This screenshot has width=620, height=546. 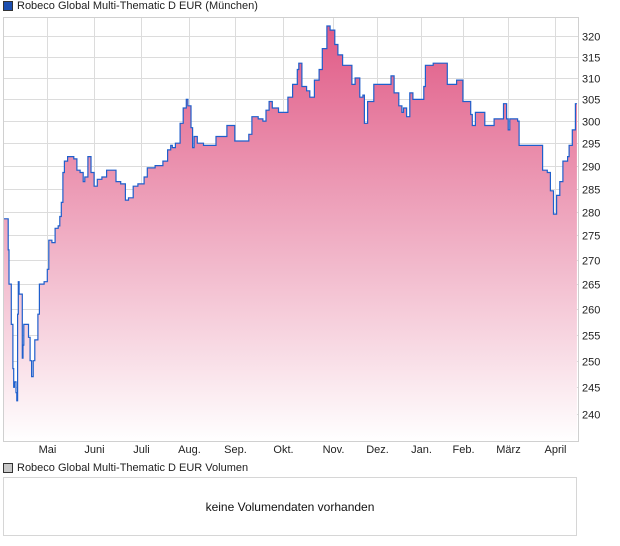 What do you see at coordinates (591, 59) in the screenshot?
I see `y-tick-label: 315` at bounding box center [591, 59].